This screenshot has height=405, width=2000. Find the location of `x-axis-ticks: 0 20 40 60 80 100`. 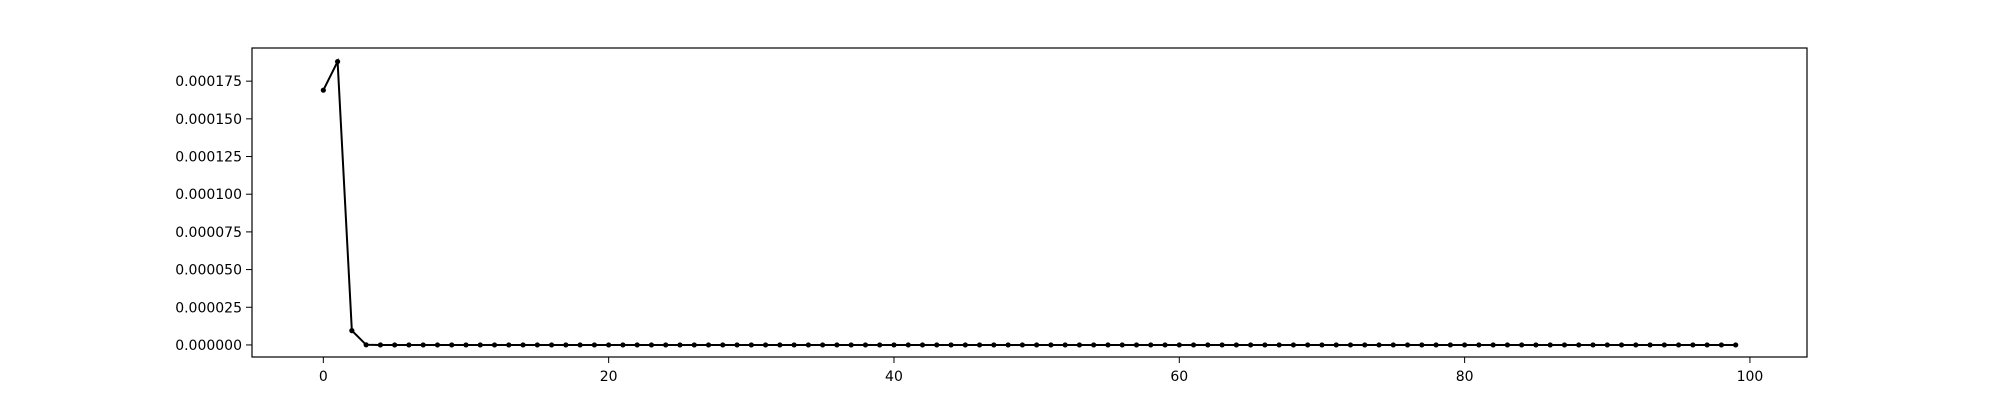

x-axis-ticks: 0 20 40 60 80 100 is located at coordinates (1041, 371).